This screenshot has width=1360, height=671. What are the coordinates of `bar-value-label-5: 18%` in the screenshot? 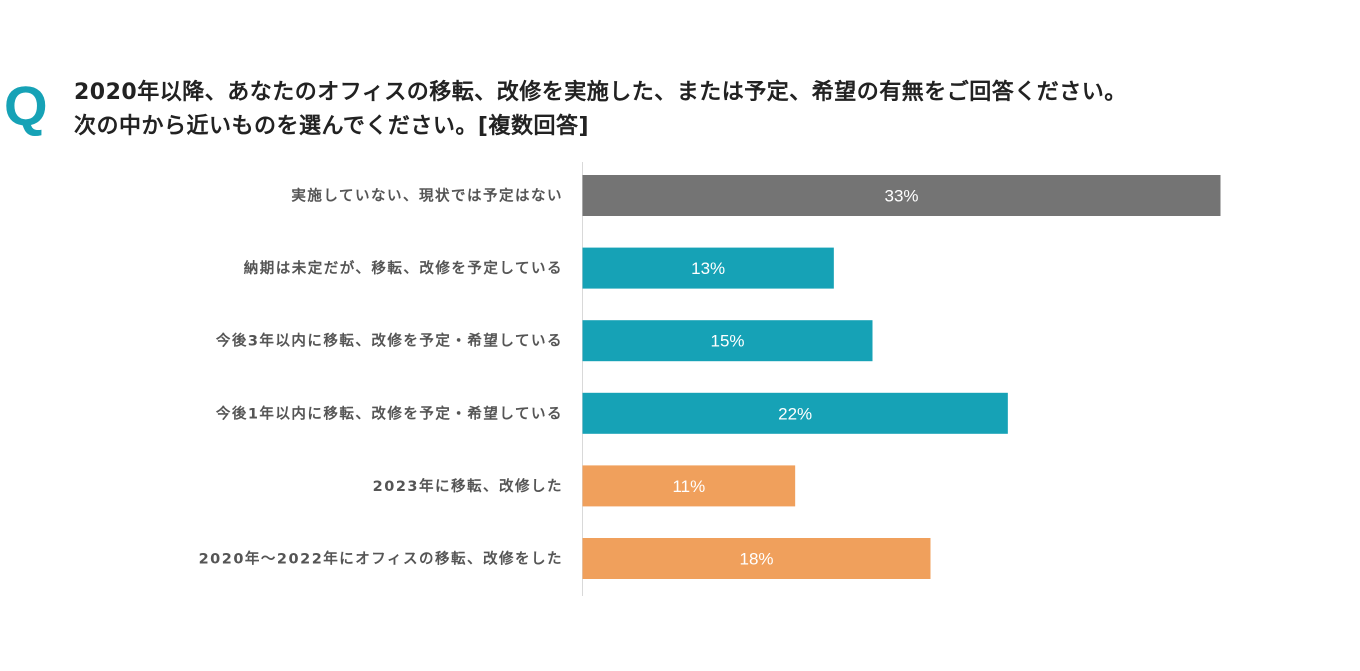 It's located at (756, 559).